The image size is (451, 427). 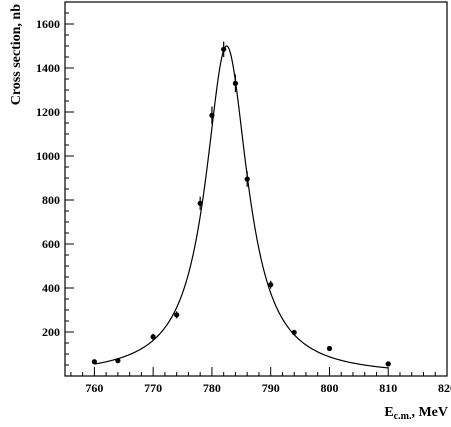 What do you see at coordinates (444, 388) in the screenshot?
I see `x-tick-label: 820` at bounding box center [444, 388].